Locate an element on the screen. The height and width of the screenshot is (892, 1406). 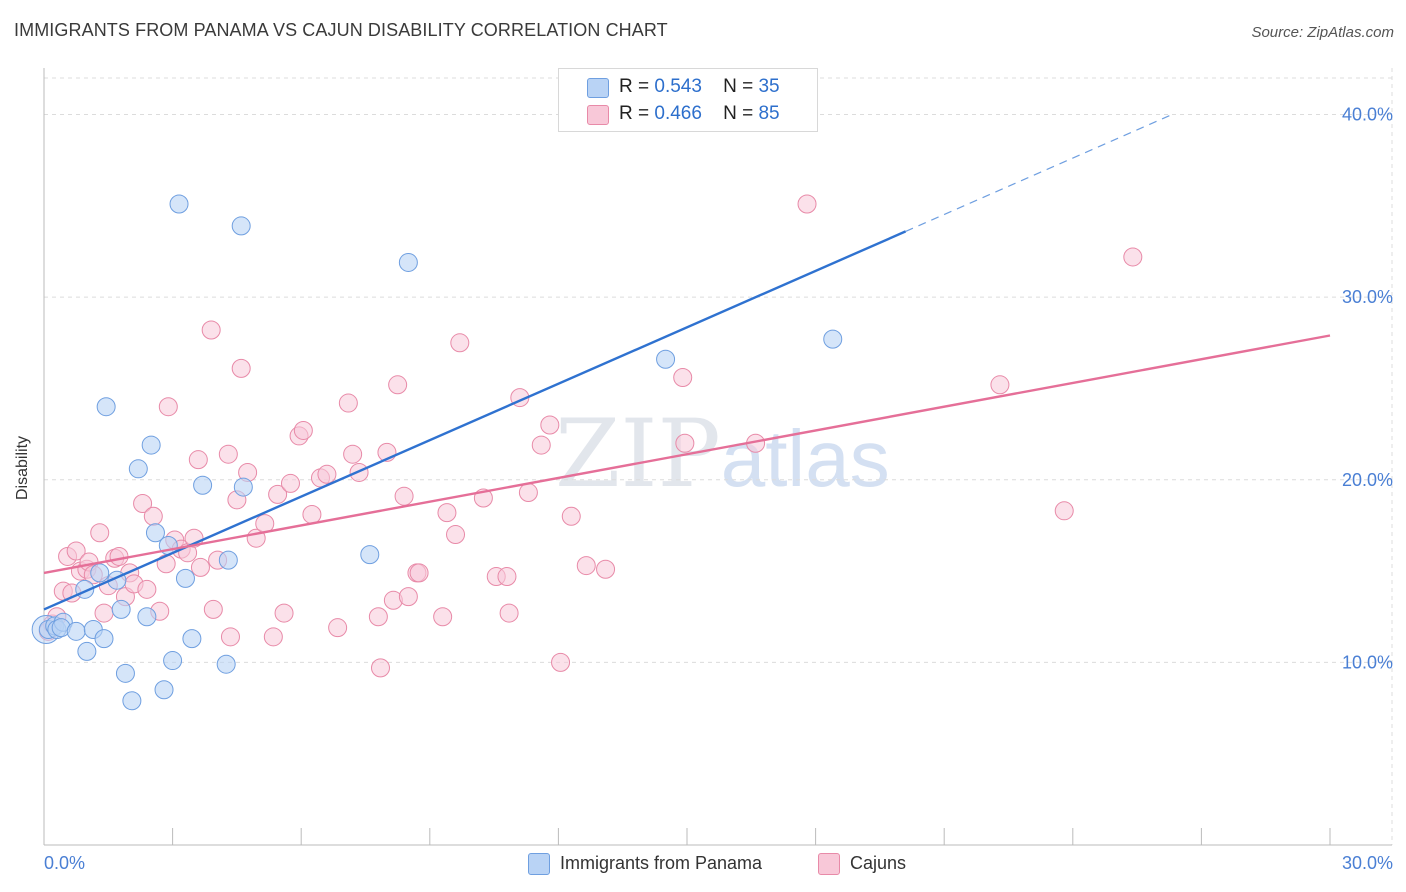
legend-swatch-blue is located at coordinates (598, 88).